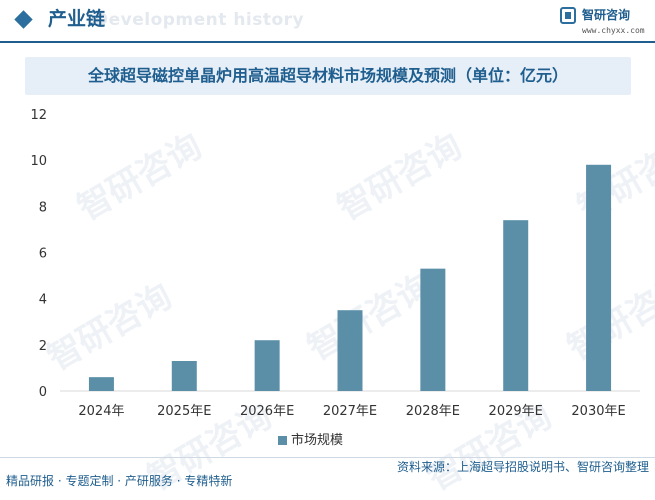 This screenshot has height=500, width=655. I want to click on footer-source: 资料来源：上海超导招股说明书、智研咨询整理, so click(522, 467).